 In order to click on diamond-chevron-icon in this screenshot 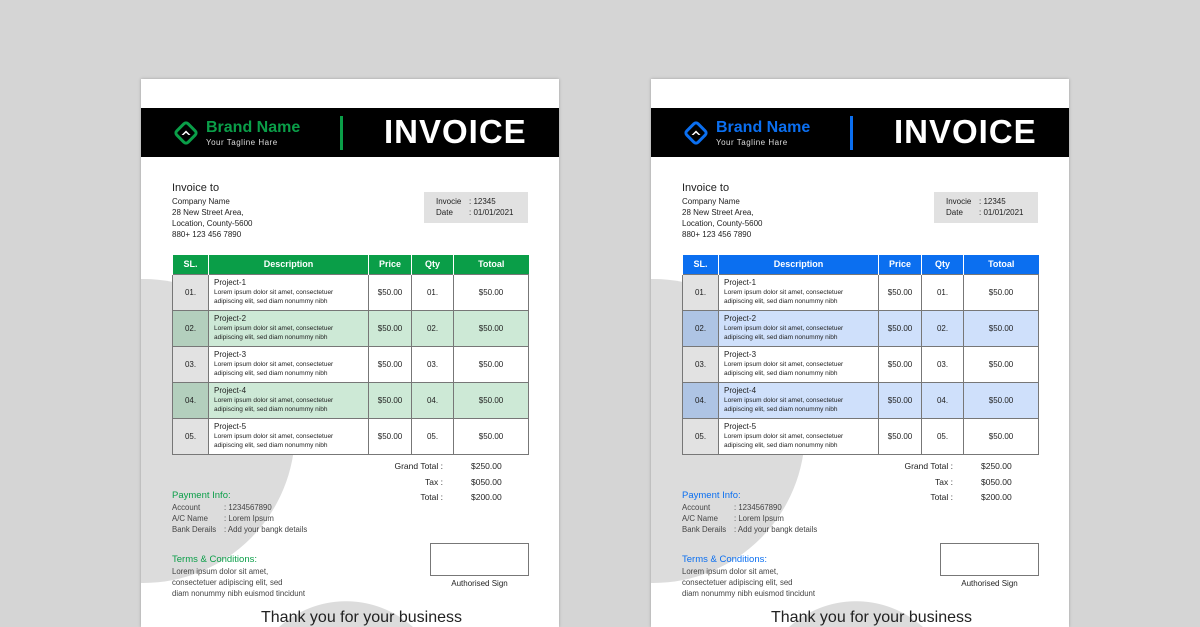, I will do `click(696, 133)`.